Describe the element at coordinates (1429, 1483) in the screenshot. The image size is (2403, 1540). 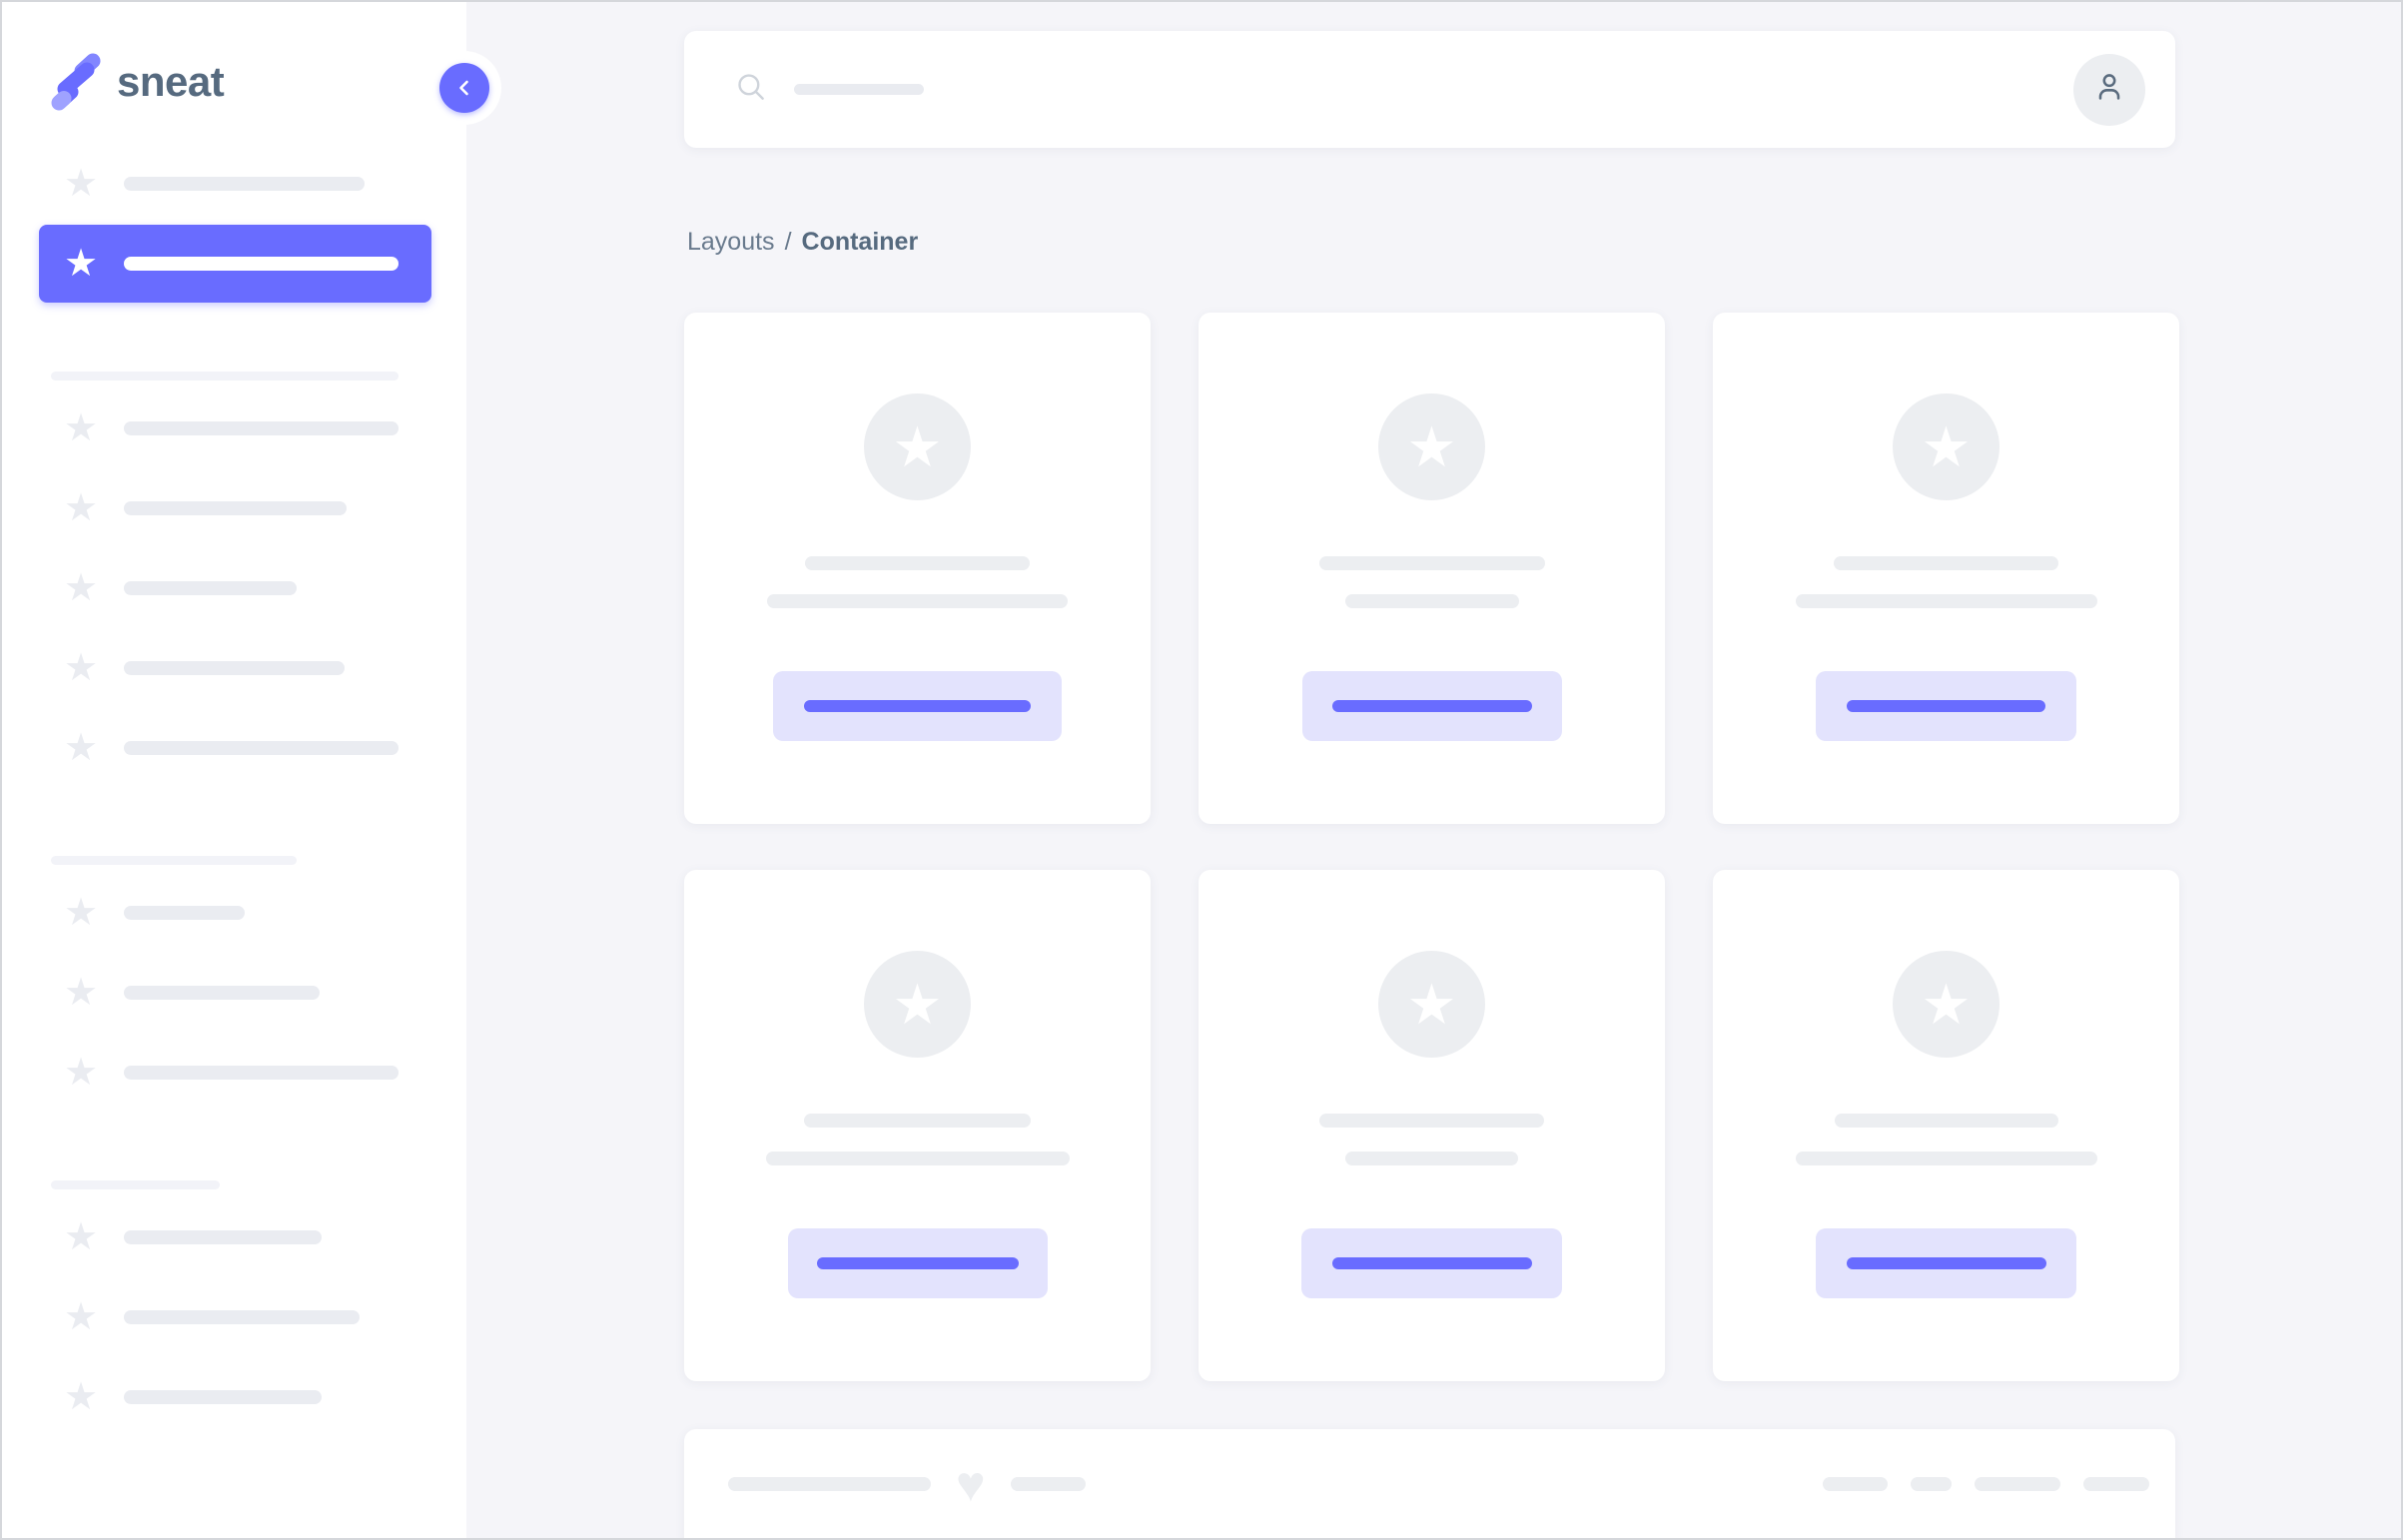
I see `bottom-card: ♥` at that location.